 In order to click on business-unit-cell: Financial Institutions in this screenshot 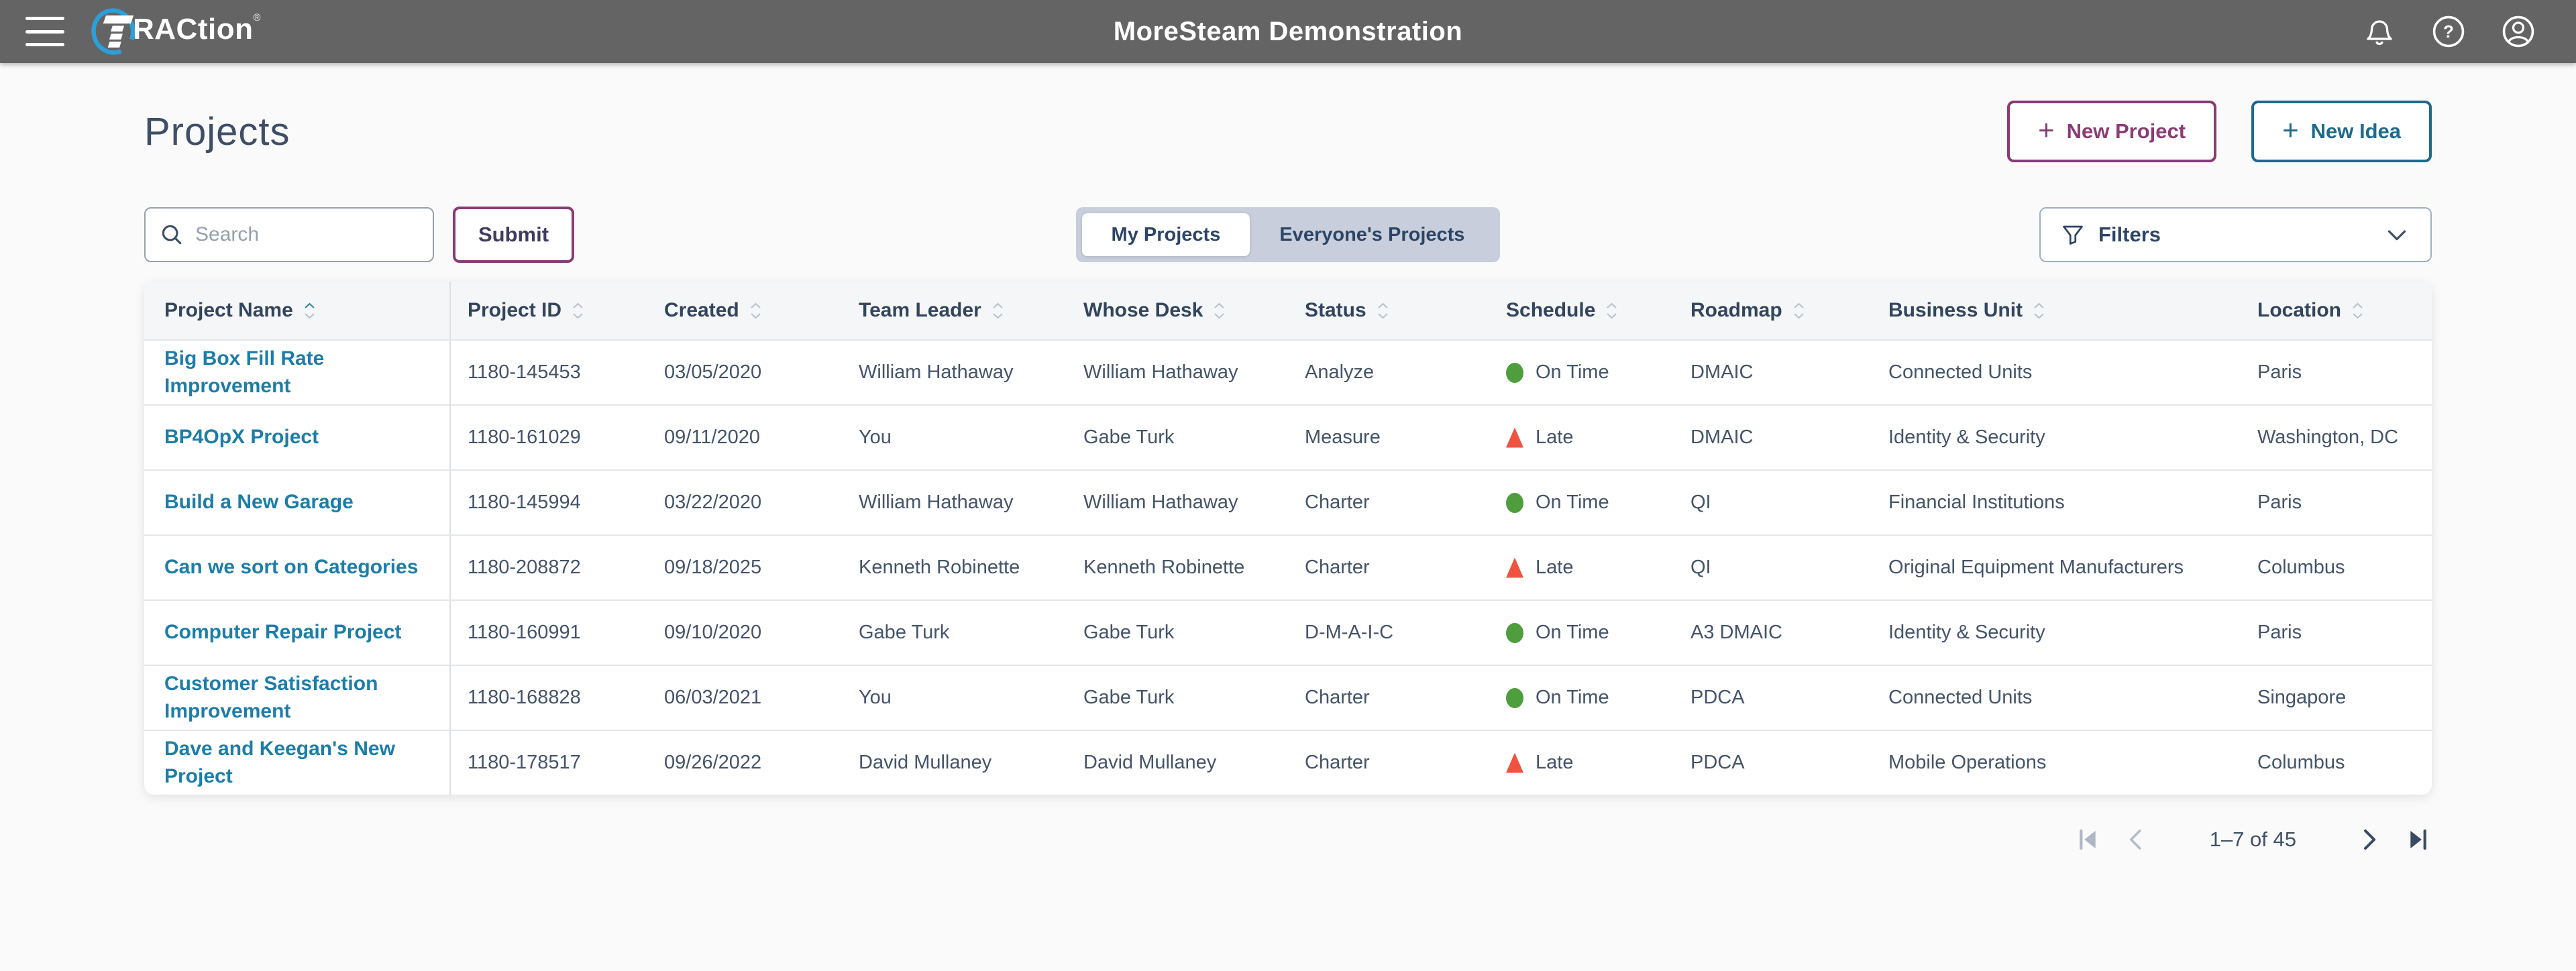, I will do `click(1976, 502)`.